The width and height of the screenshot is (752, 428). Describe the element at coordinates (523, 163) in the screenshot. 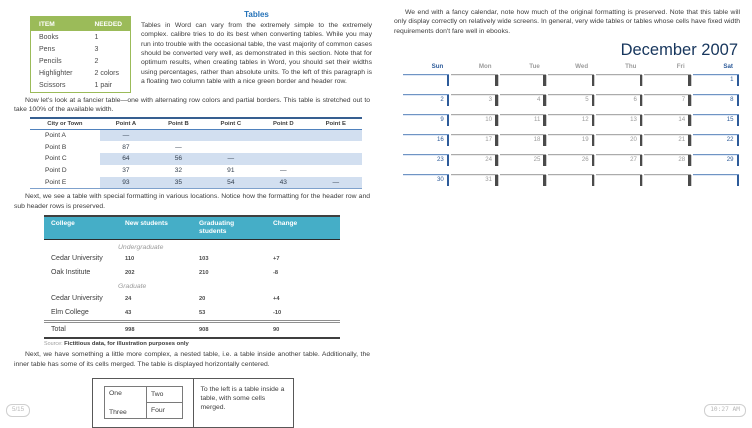

I see `calendar-day-cell: 25` at that location.